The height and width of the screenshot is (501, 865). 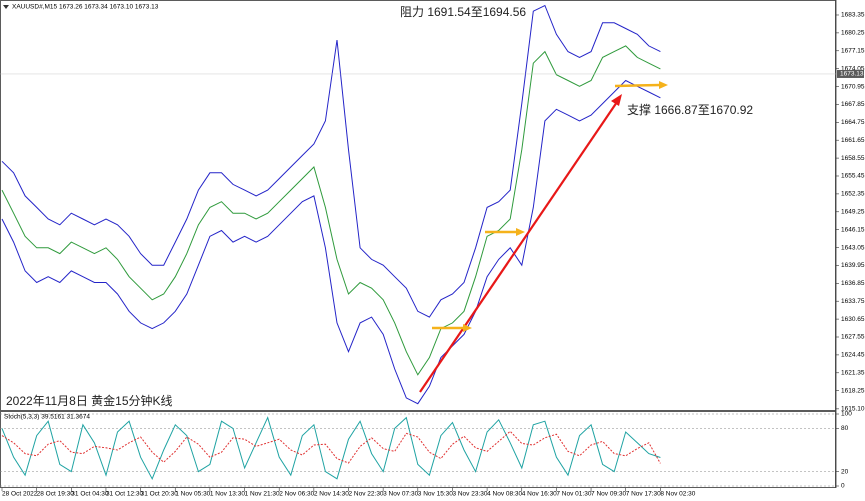 I want to click on x-tick-label: 28 Oct 19:30, so click(x=56, y=494).